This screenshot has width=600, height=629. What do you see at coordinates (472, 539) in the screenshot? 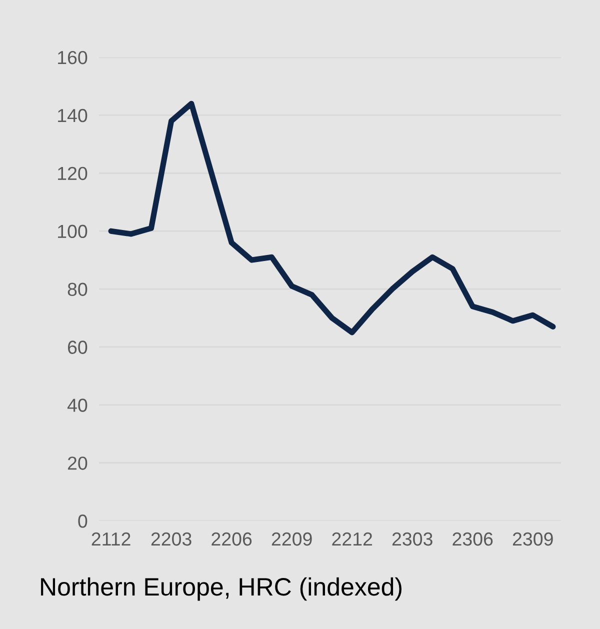
I see `x-tick-label: 2306` at bounding box center [472, 539].